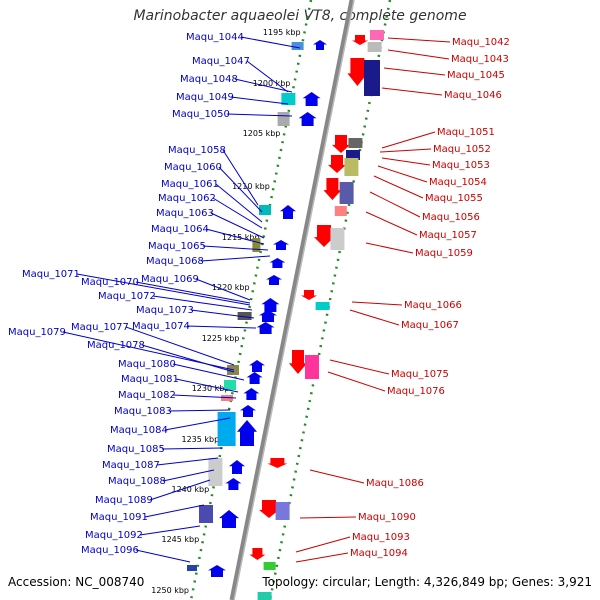 Image resolution: width=600 pixels, height=600 pixels. What do you see at coordinates (180, 539) in the screenshot?
I see `scale-tick-label: 1245 kbp` at bounding box center [180, 539].